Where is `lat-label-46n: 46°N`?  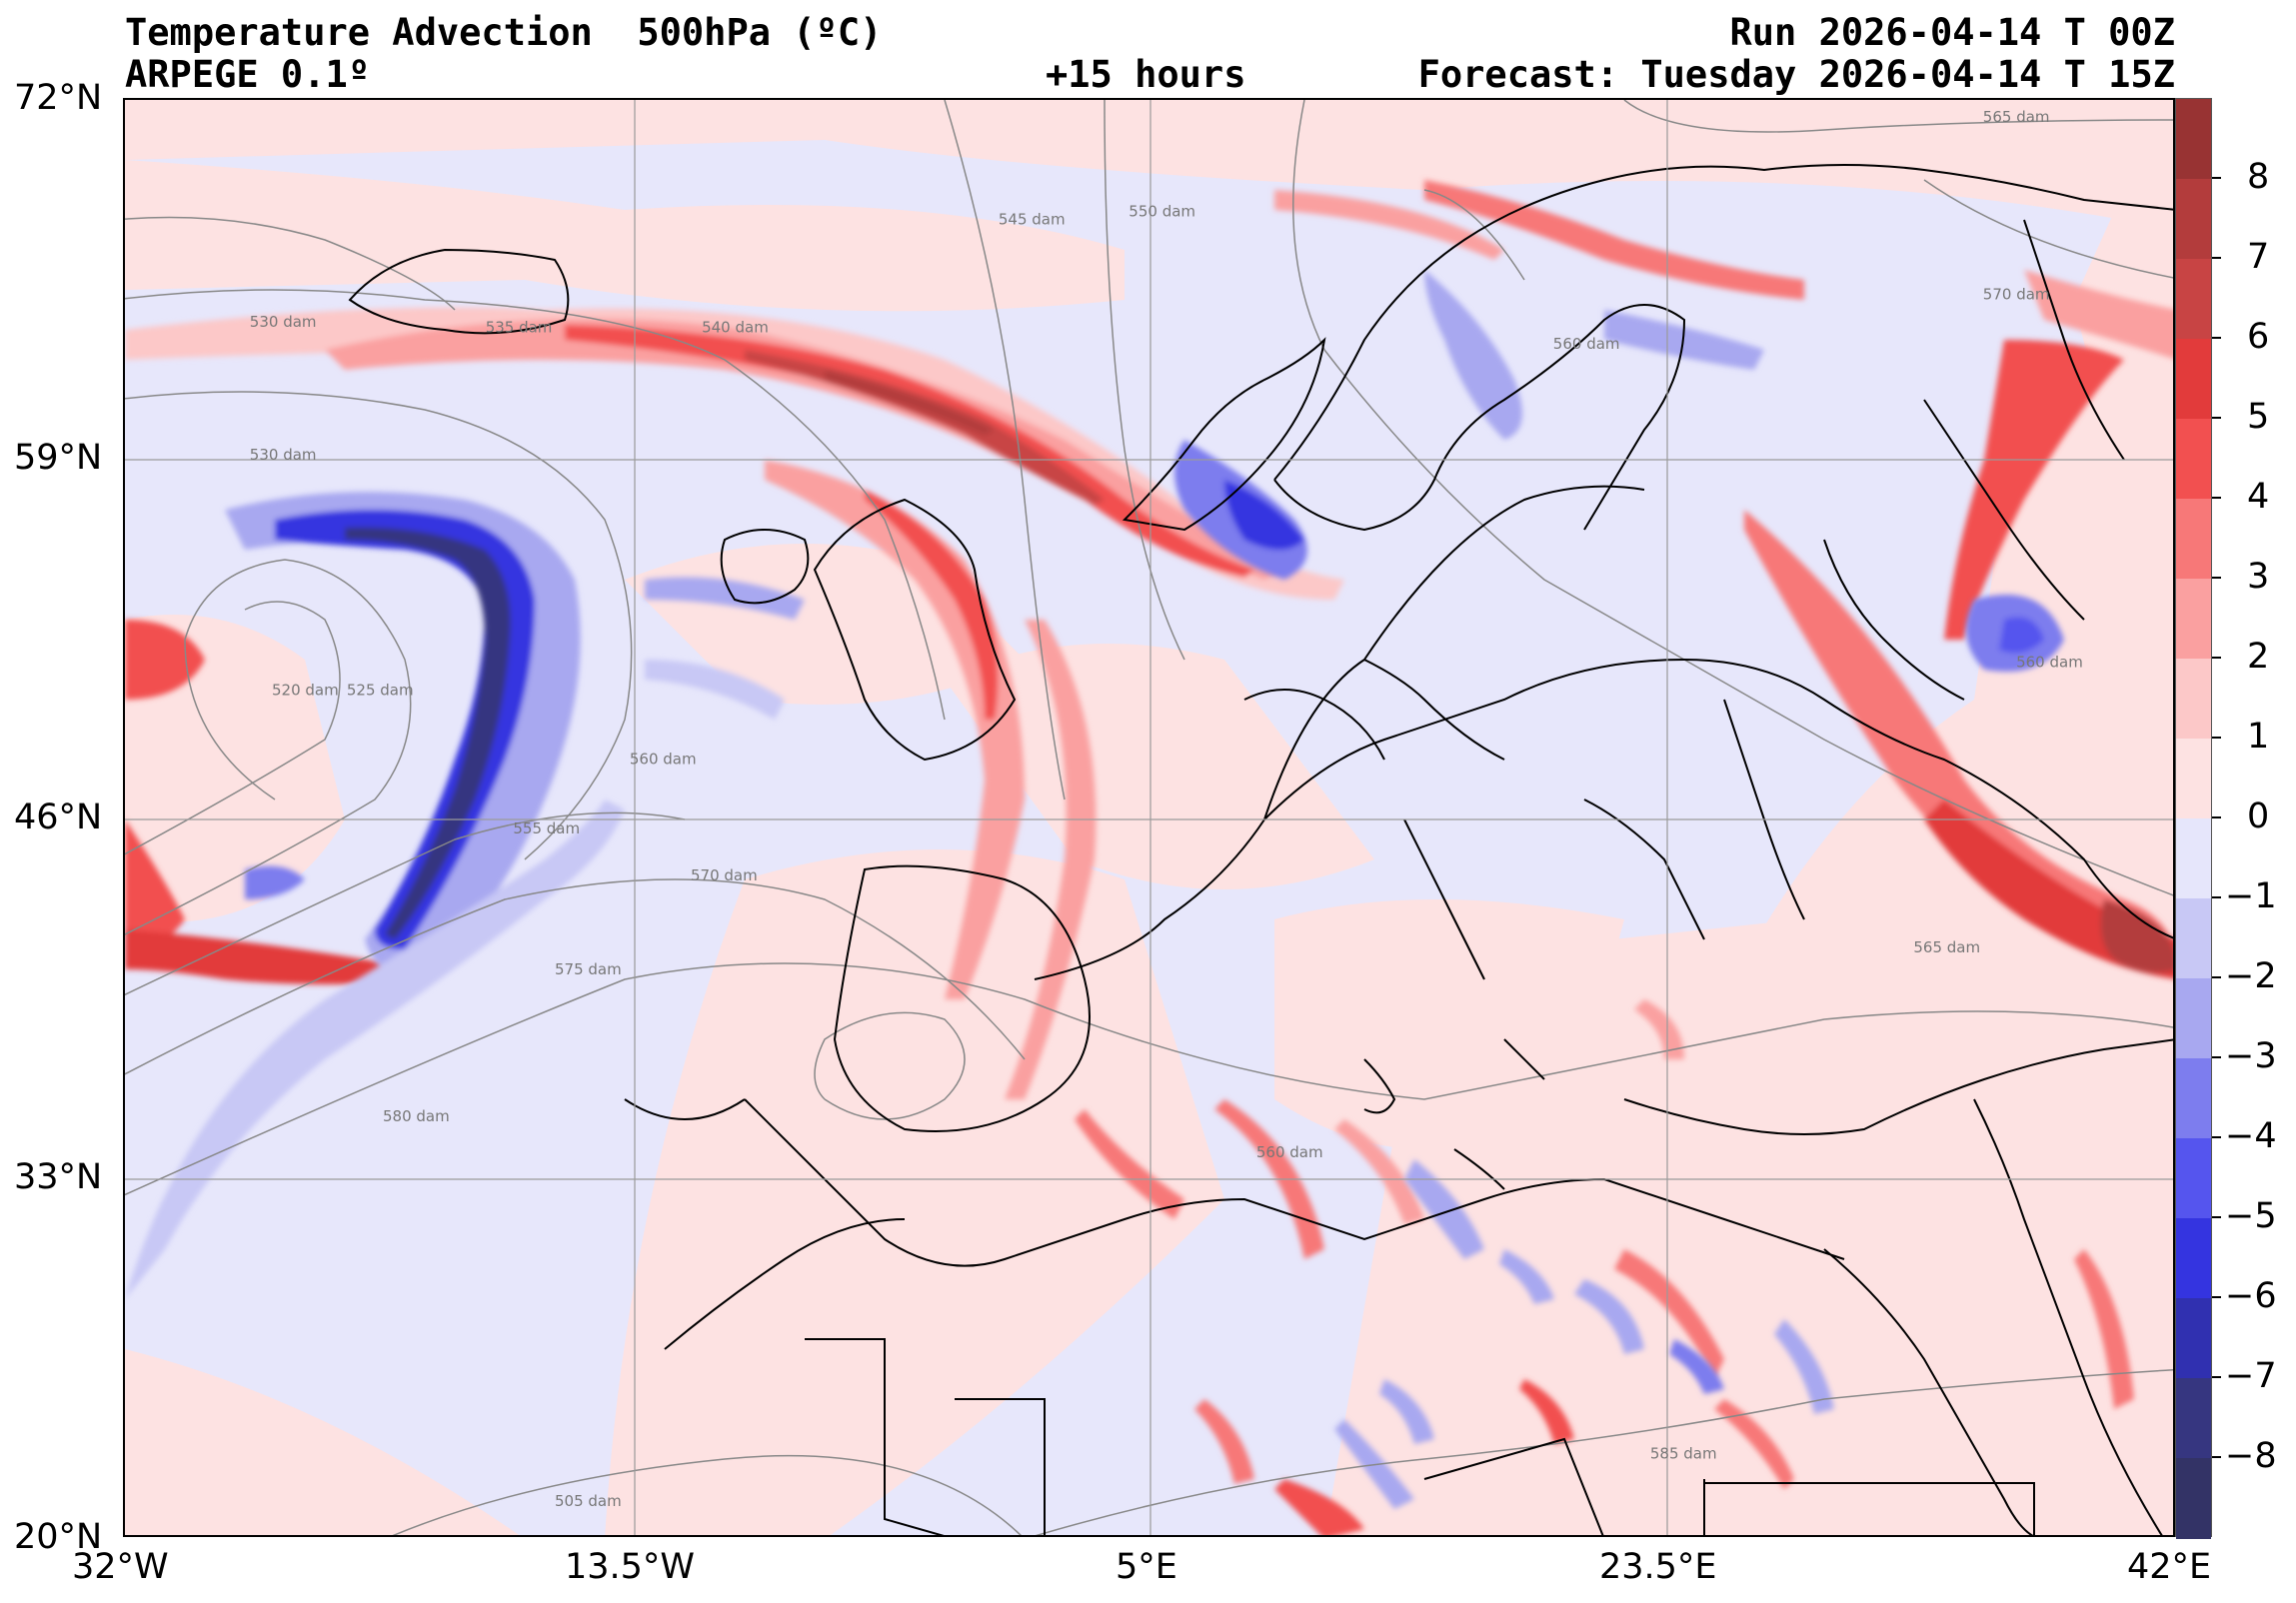 lat-label-46n: 46°N is located at coordinates (59, 817).